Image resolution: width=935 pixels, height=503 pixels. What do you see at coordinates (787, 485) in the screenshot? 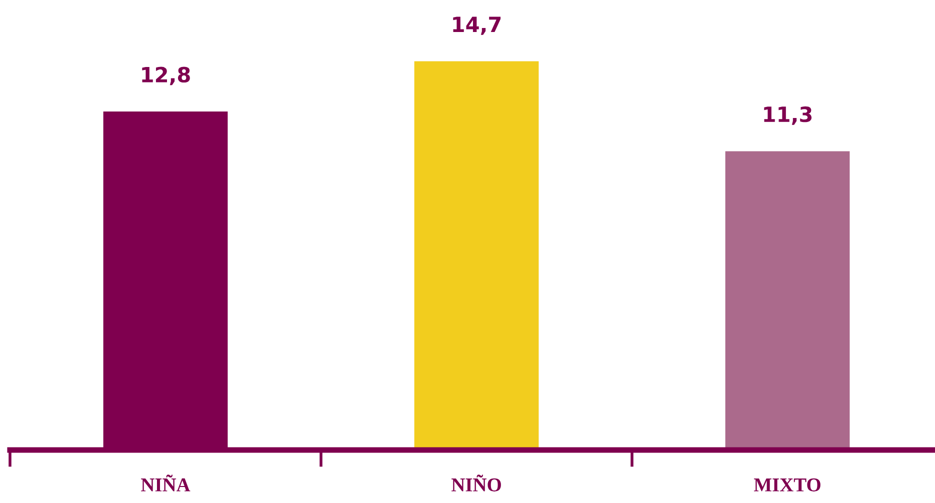
I see `x-tick-label: MIXTO` at bounding box center [787, 485].